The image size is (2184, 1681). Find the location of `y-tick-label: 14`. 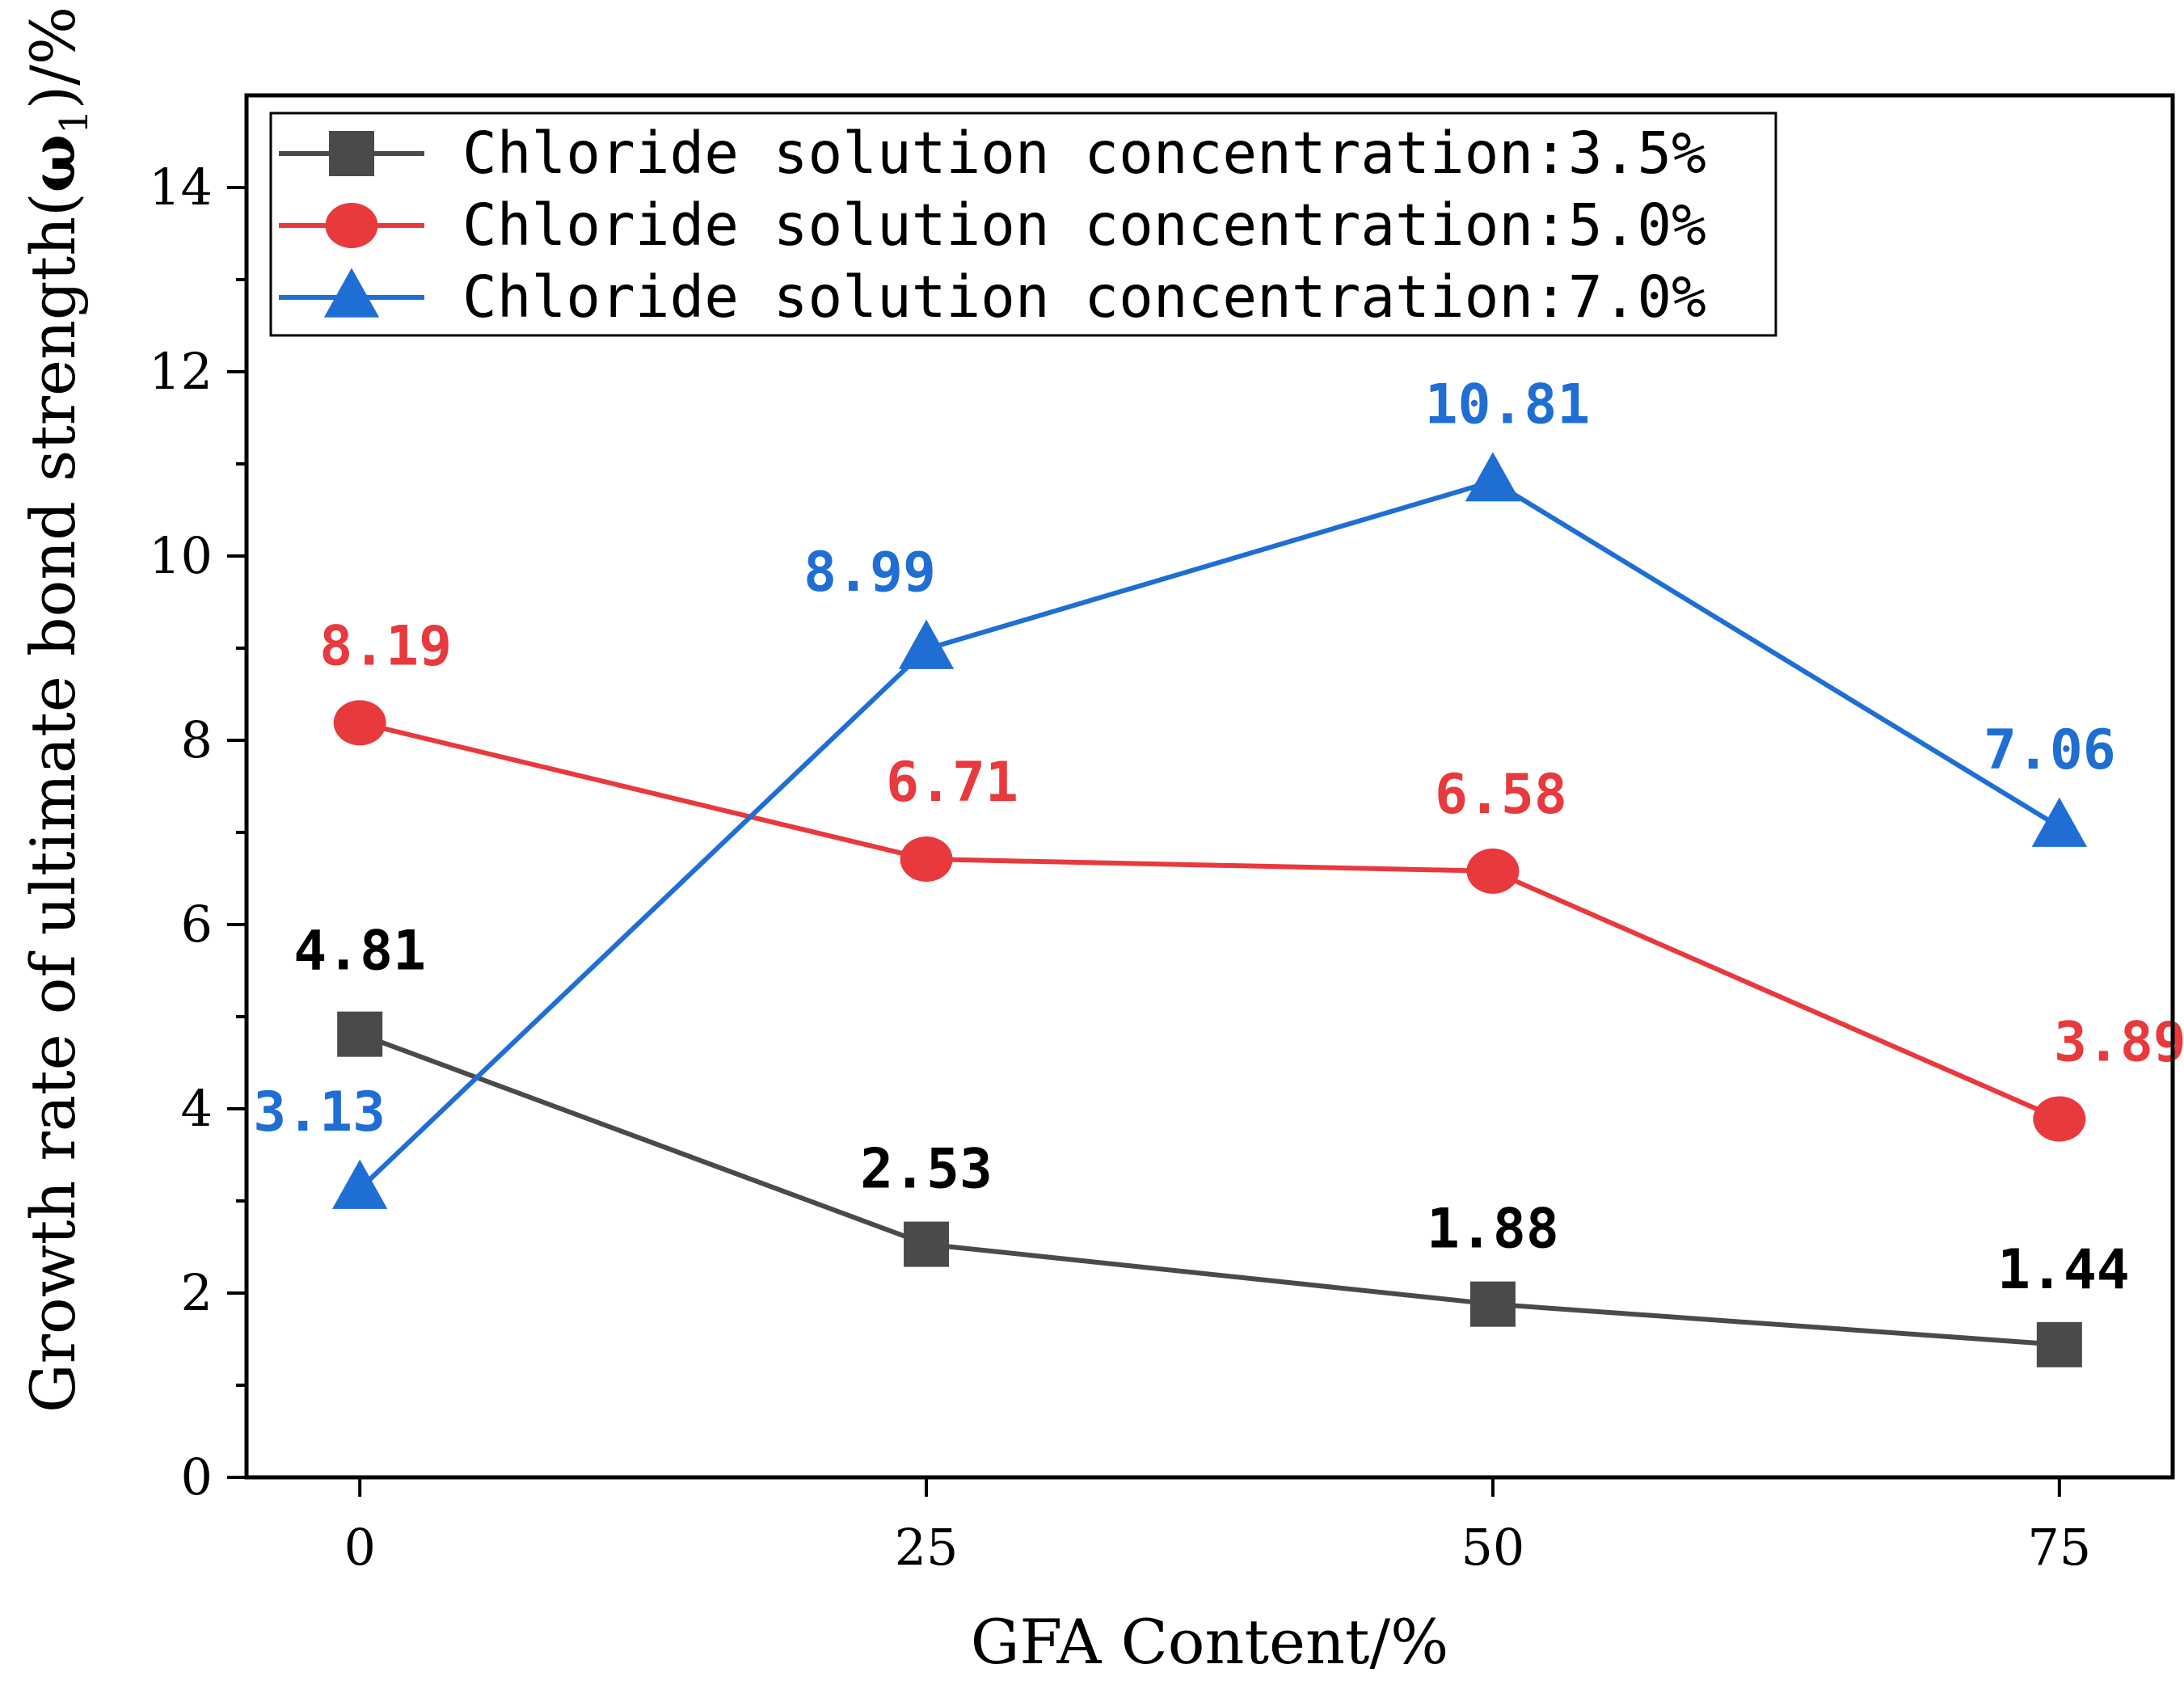

y-tick-label: 14 is located at coordinates (181, 187).